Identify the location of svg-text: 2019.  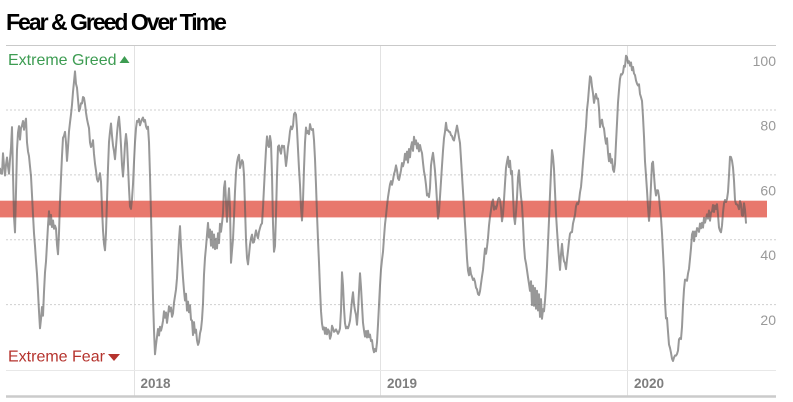
(402, 383).